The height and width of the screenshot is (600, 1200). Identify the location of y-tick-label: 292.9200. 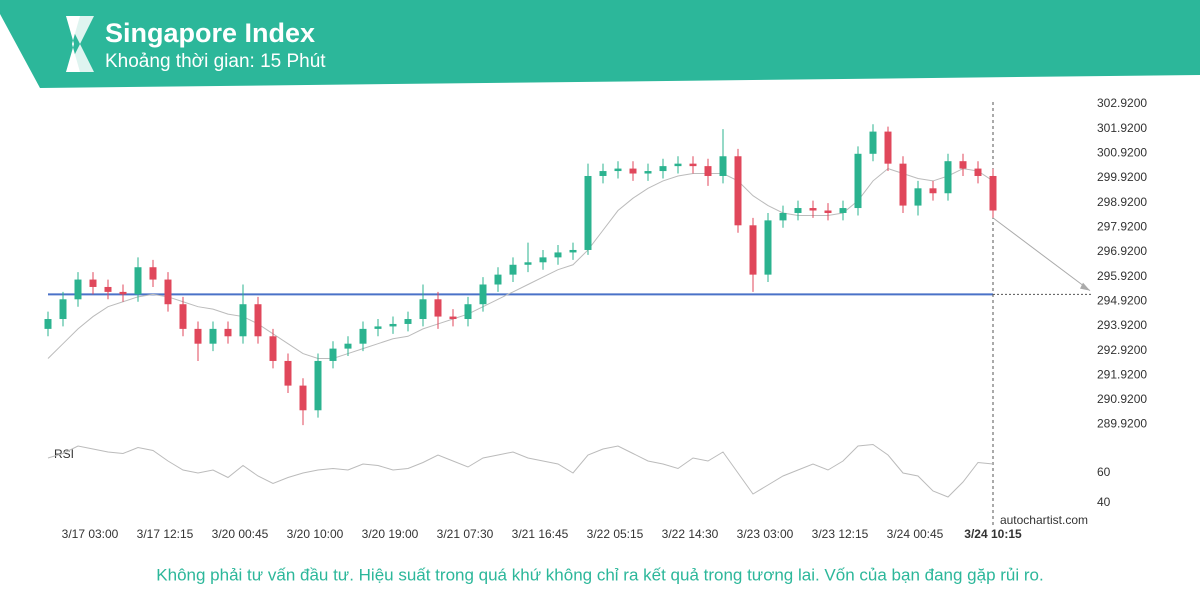
(1122, 350).